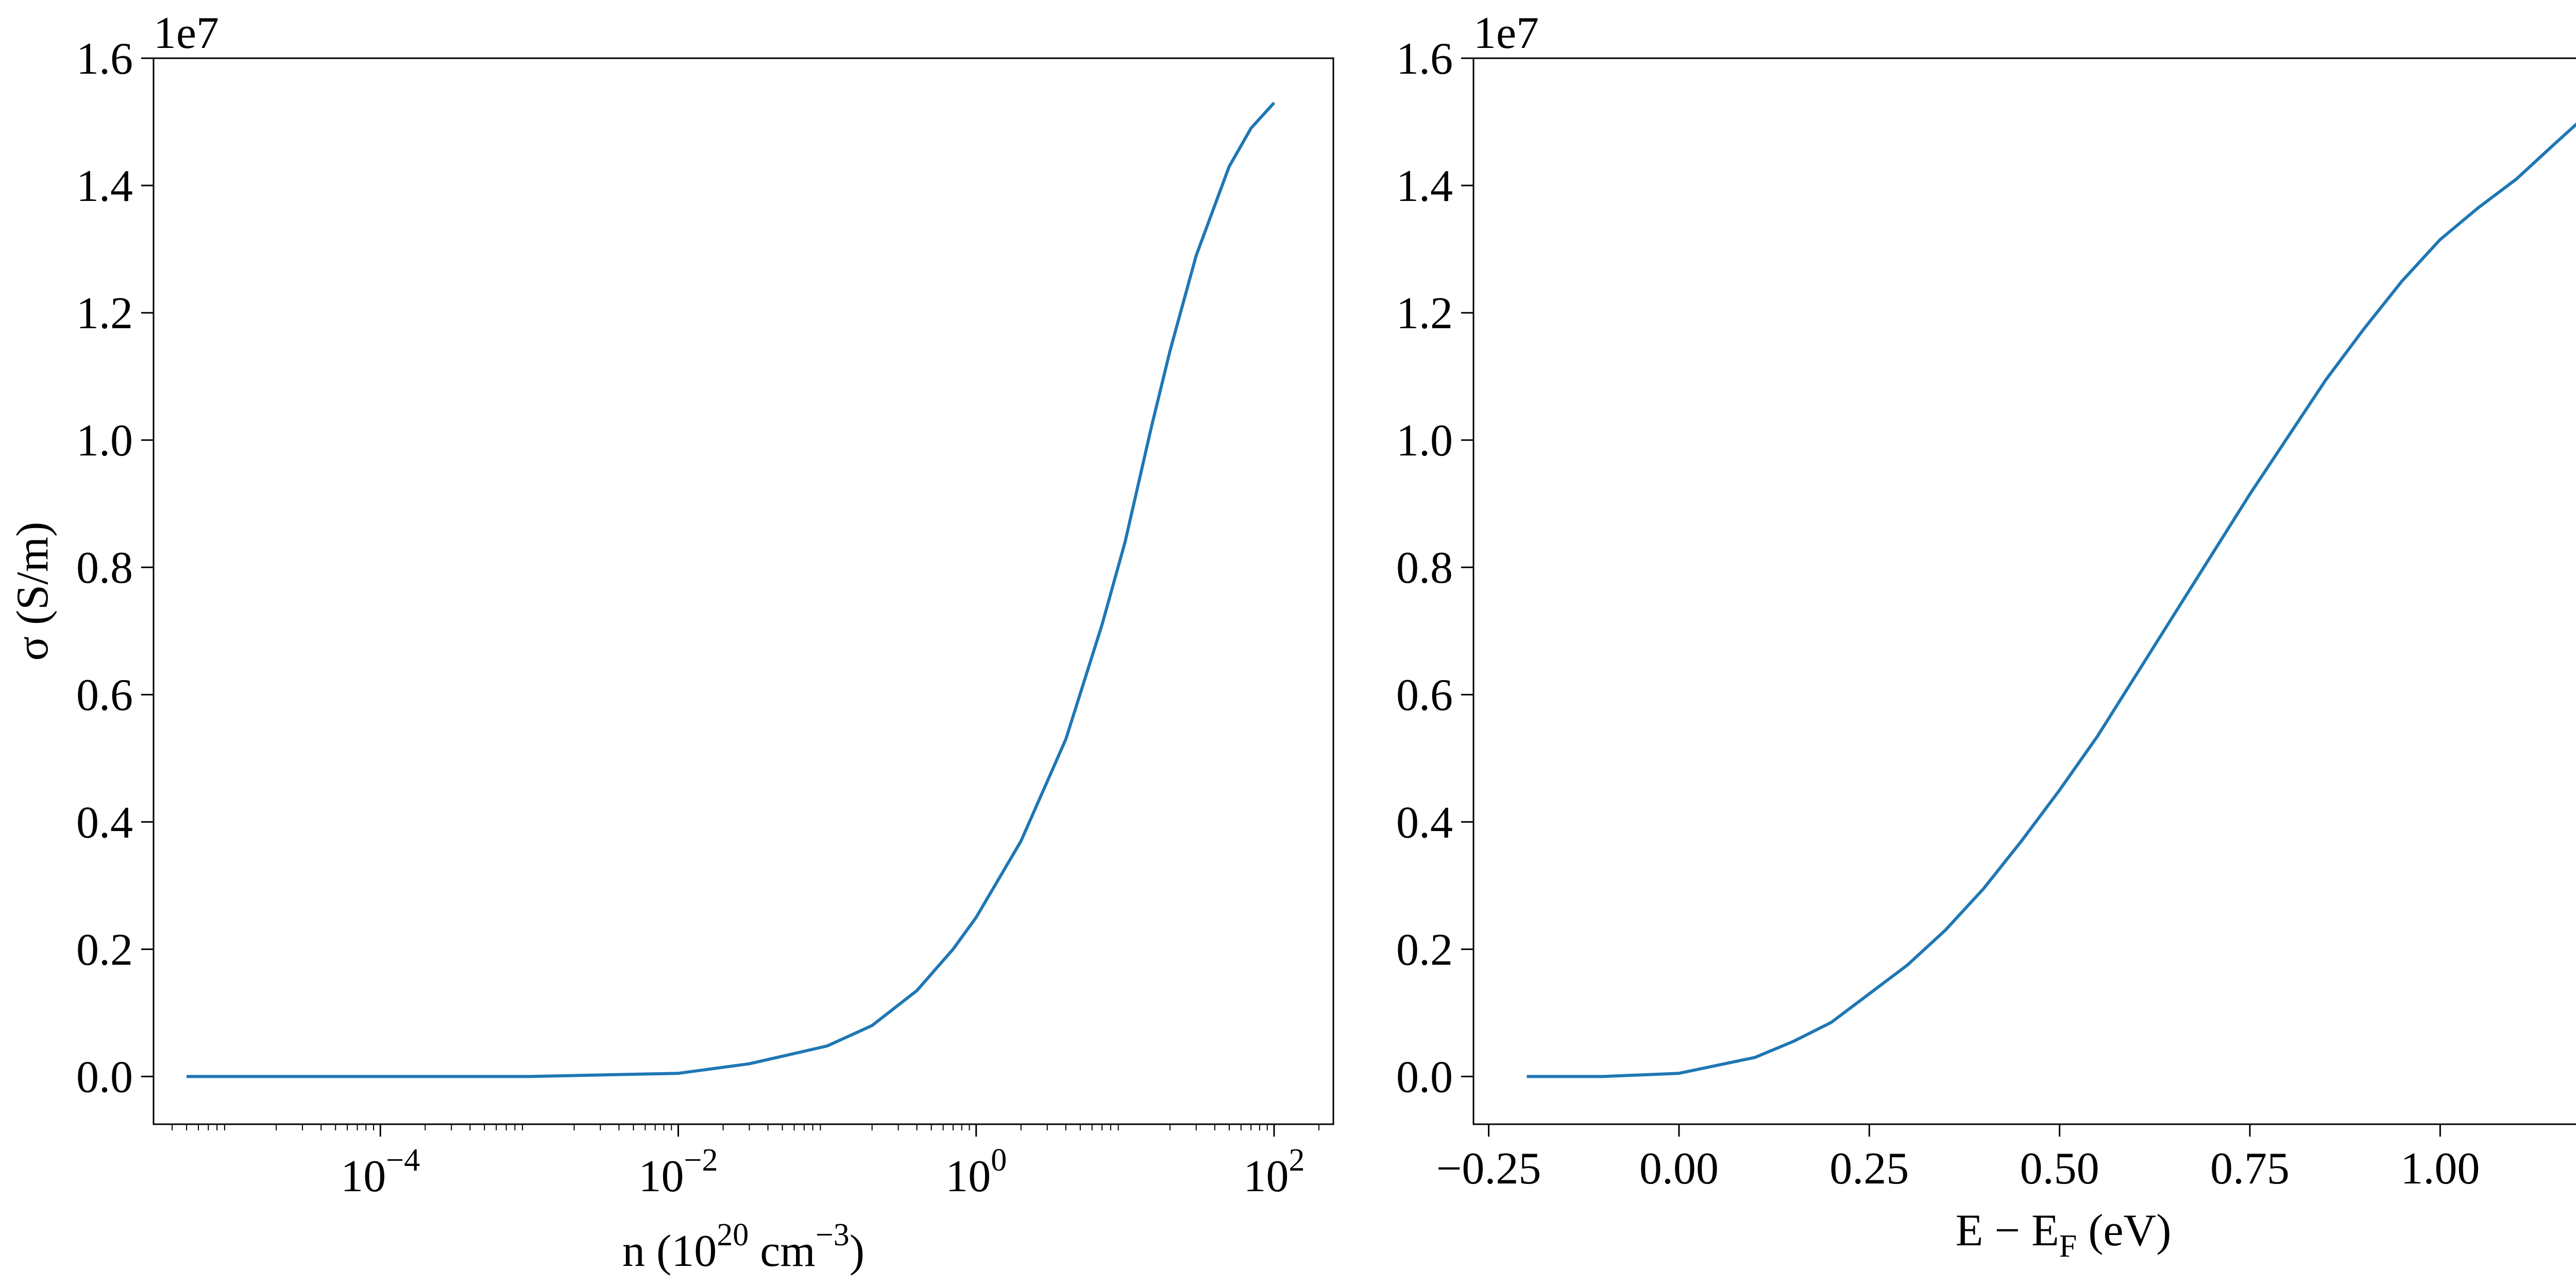  Describe the element at coordinates (1296, 1160) in the screenshot. I see `x-tick-exponent: 2` at that location.